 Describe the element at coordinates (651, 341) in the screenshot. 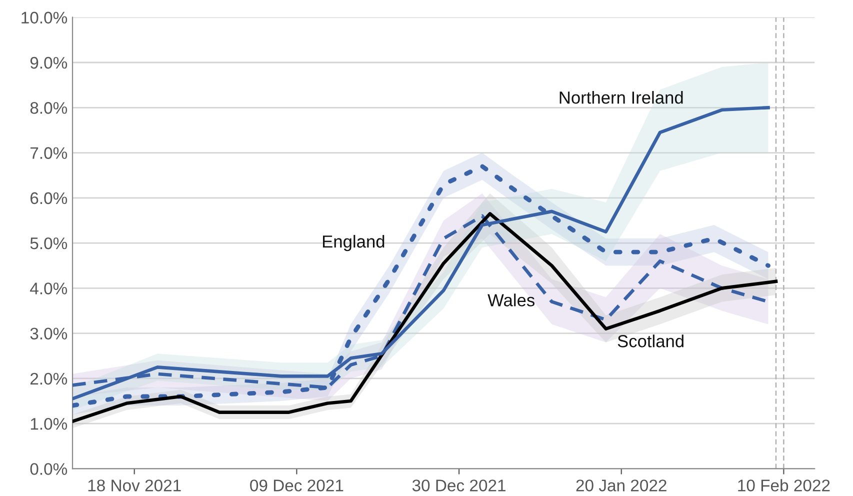

I see `series-label: Scotland` at that location.